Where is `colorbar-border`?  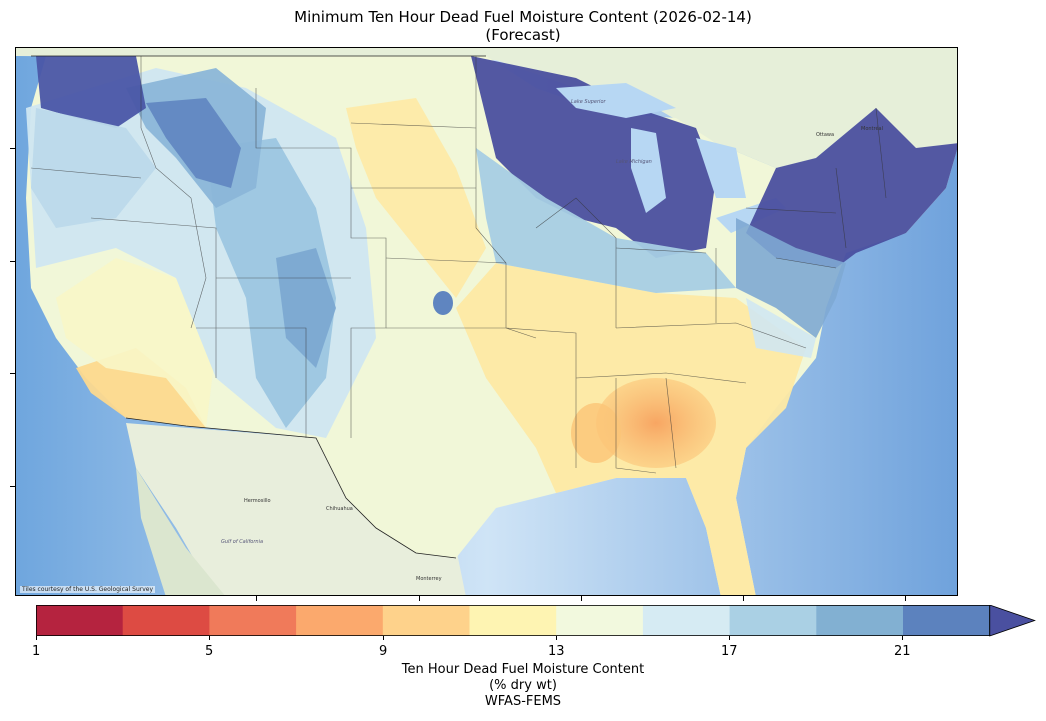
colorbar-border is located at coordinates (513, 620).